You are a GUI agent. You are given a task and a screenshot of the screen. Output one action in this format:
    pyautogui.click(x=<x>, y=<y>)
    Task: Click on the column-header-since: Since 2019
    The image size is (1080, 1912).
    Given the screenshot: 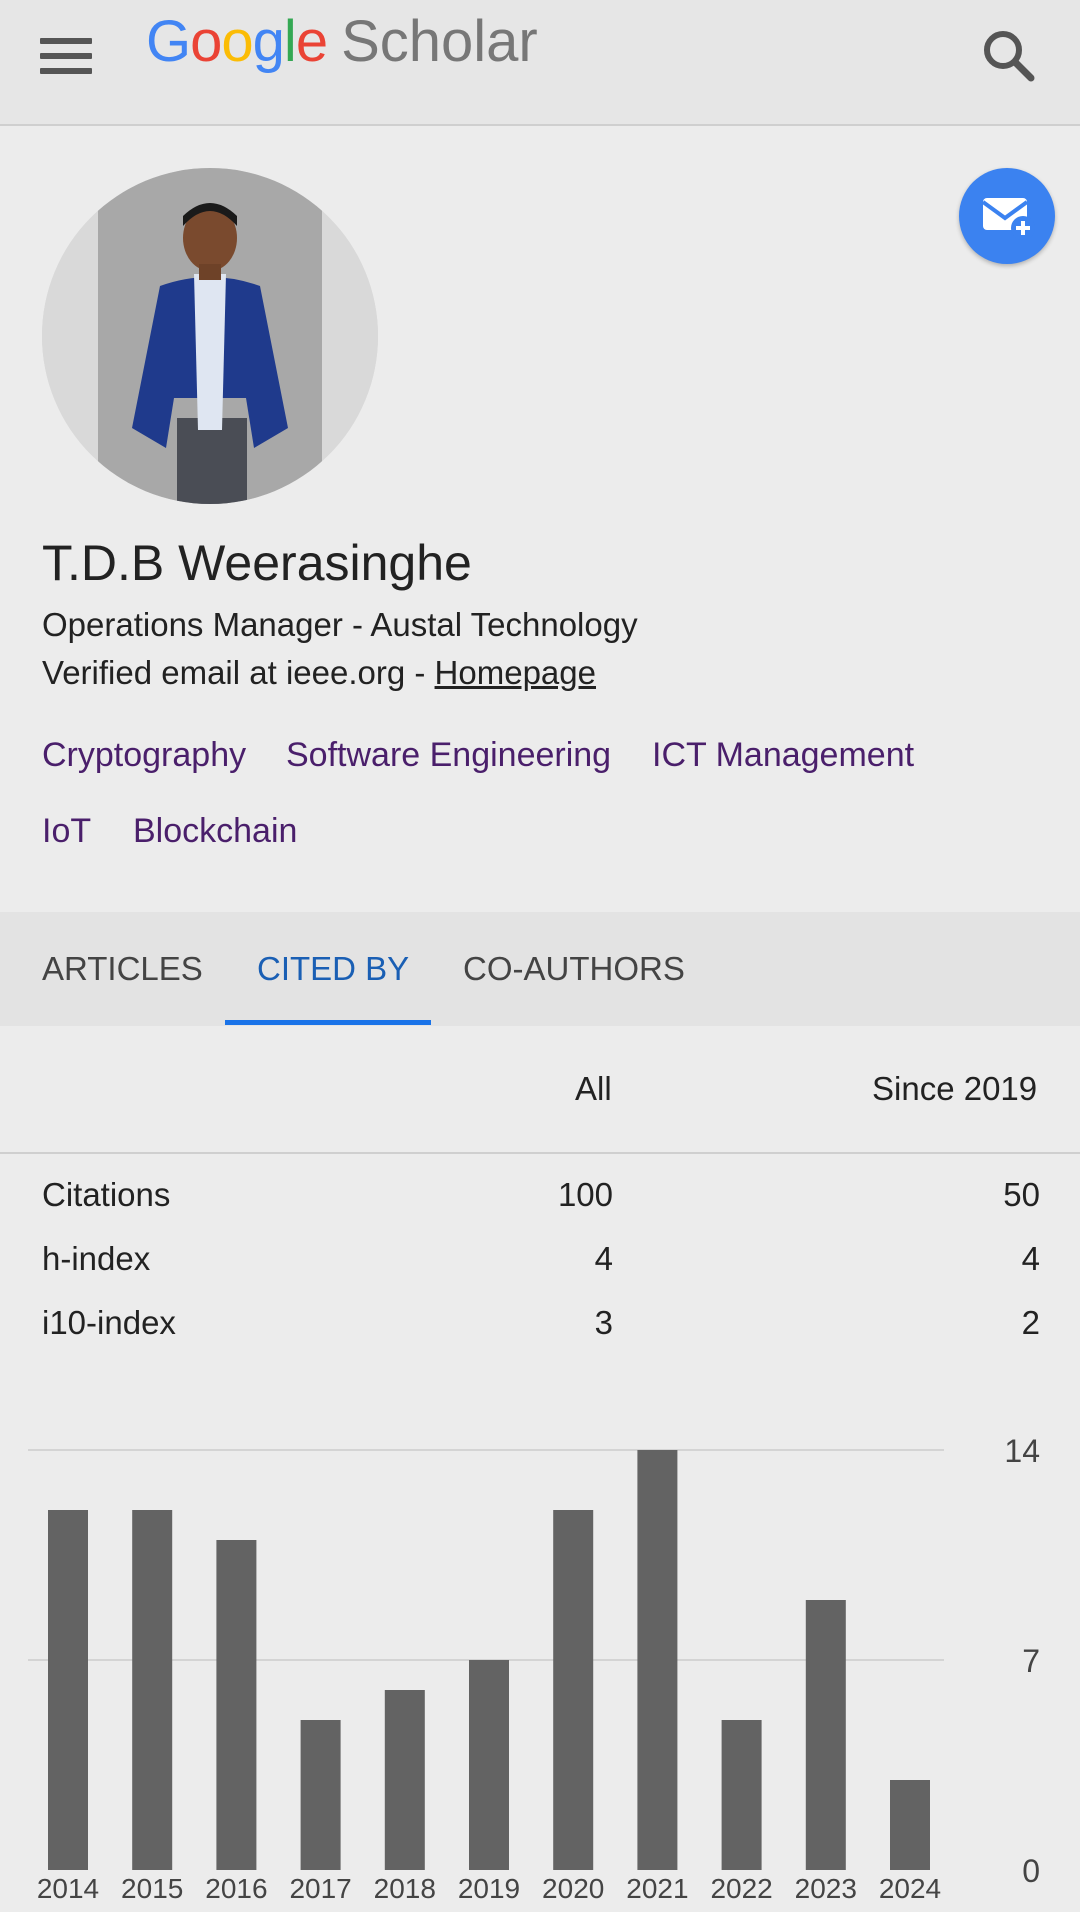 What is the action you would take?
    pyautogui.click(x=955, y=1088)
    